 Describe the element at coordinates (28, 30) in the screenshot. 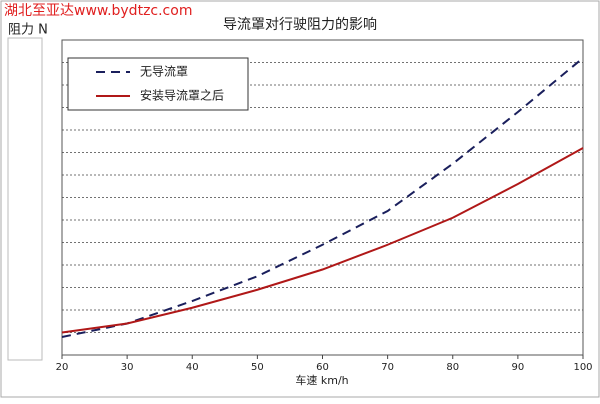

I see `y-axis-label: 阻力 N` at that location.